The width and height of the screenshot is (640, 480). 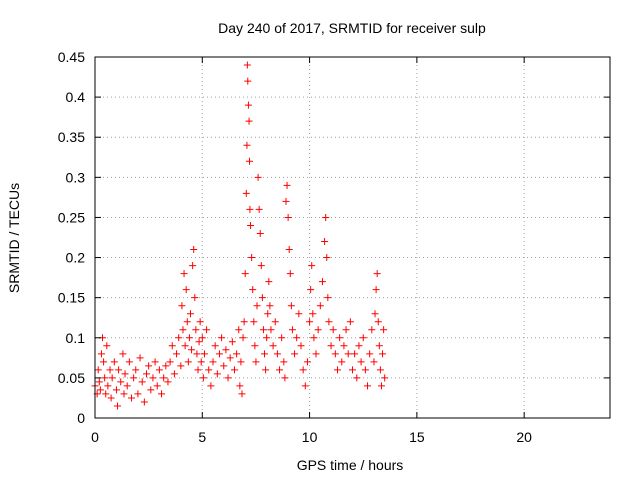 I want to click on y-axis-label: SRMTID / TECUs, so click(x=14, y=238).